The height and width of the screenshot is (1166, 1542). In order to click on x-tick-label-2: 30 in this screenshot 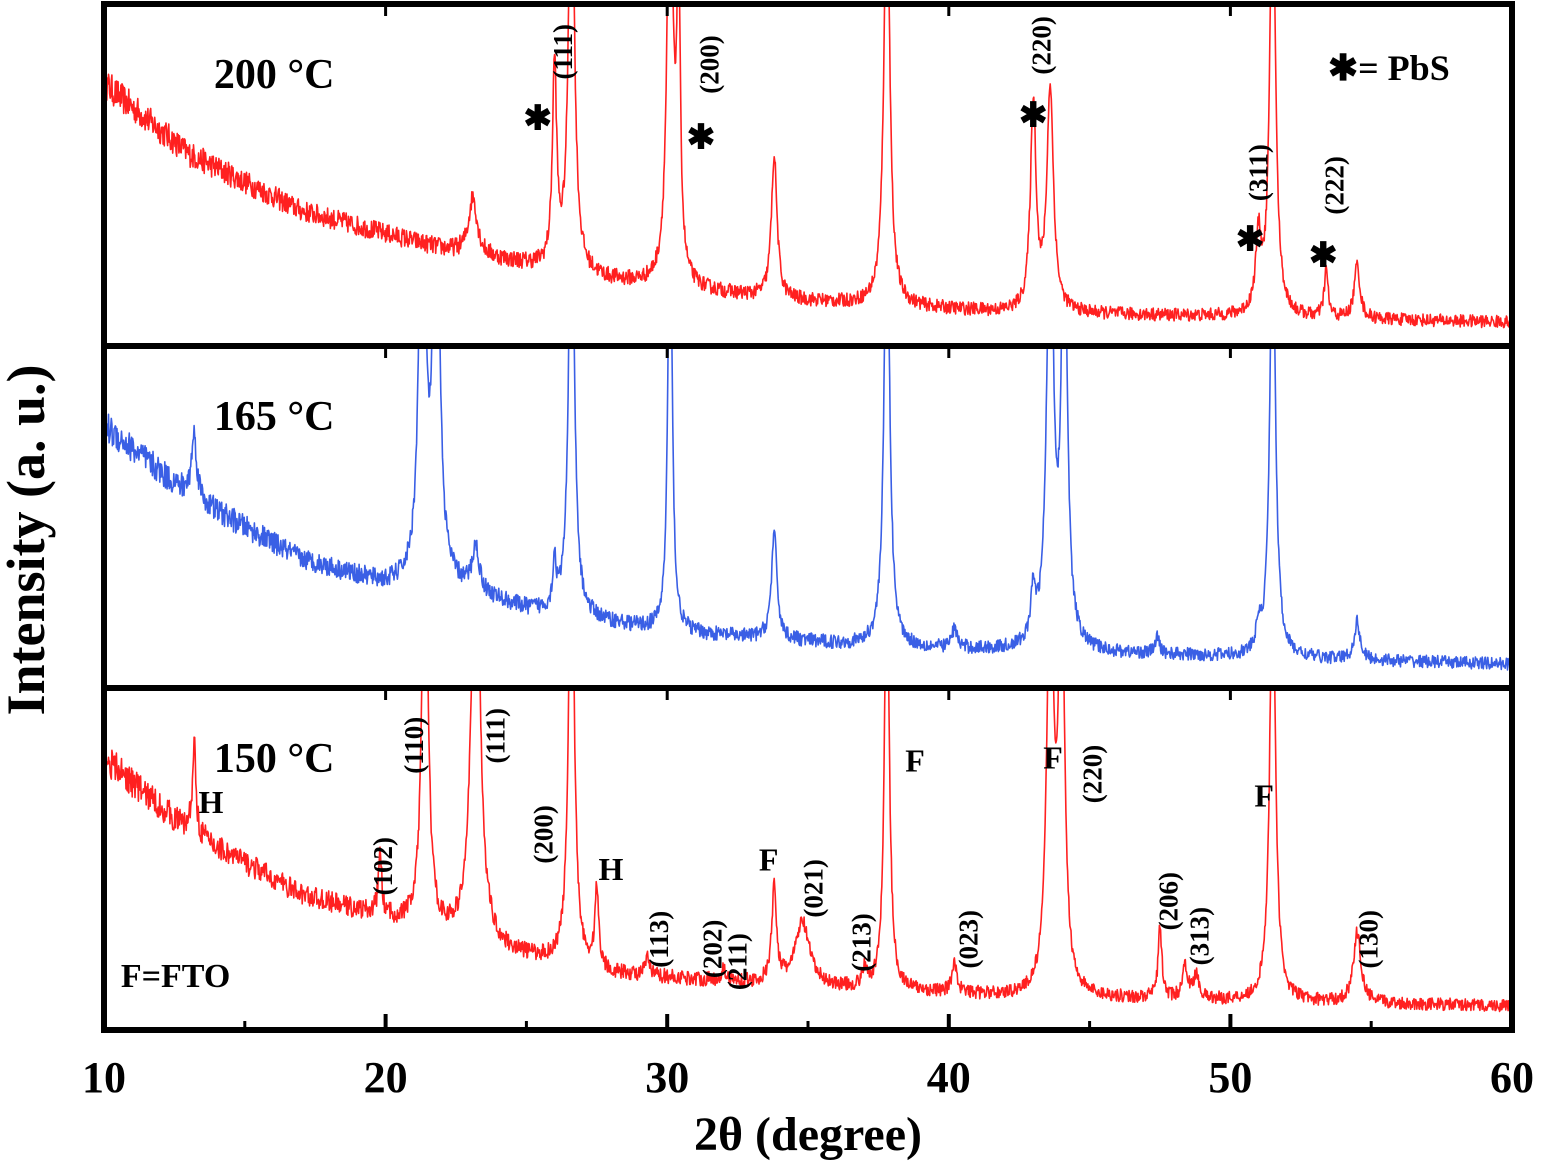, I will do `click(667, 1077)`.